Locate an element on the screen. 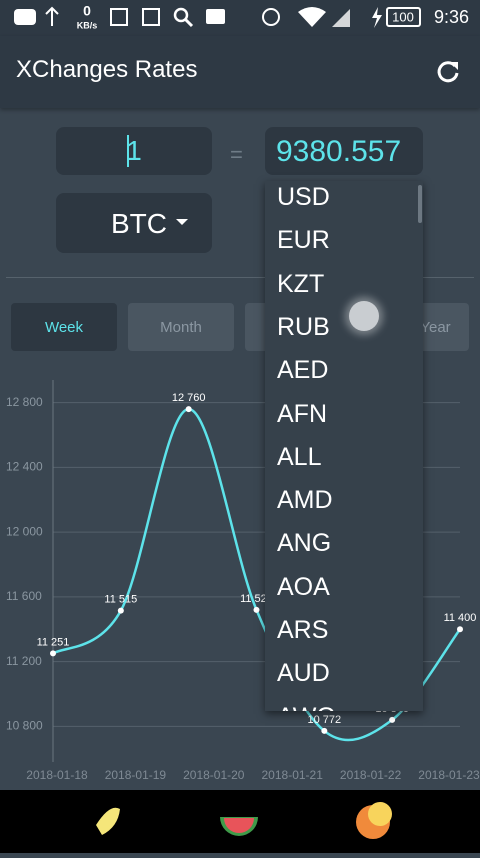 Image resolution: width=480 pixels, height=858 pixels. alarm-icon is located at coordinates (271, 17).